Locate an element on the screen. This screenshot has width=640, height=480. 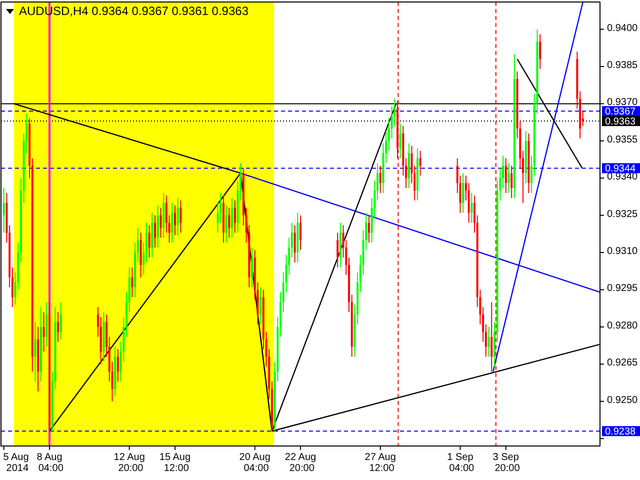
x-tick-label: 27 Aug 12:00 is located at coordinates (380, 463).